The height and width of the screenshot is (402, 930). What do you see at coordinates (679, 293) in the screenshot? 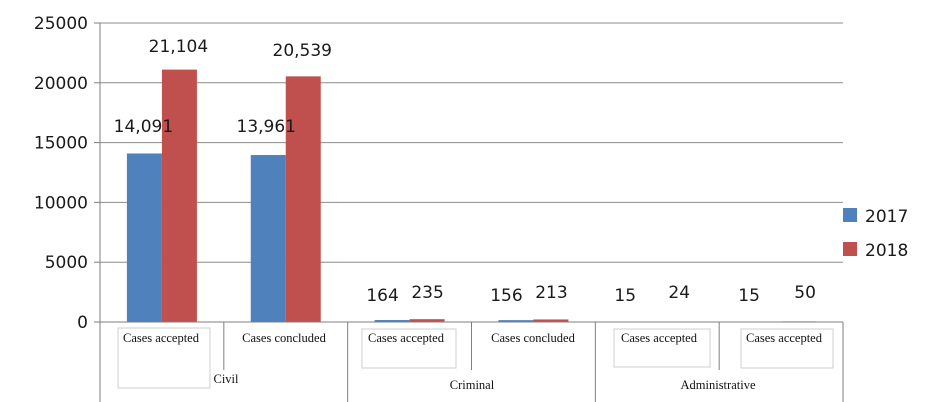
I see `data-label-2018-4: 24` at bounding box center [679, 293].